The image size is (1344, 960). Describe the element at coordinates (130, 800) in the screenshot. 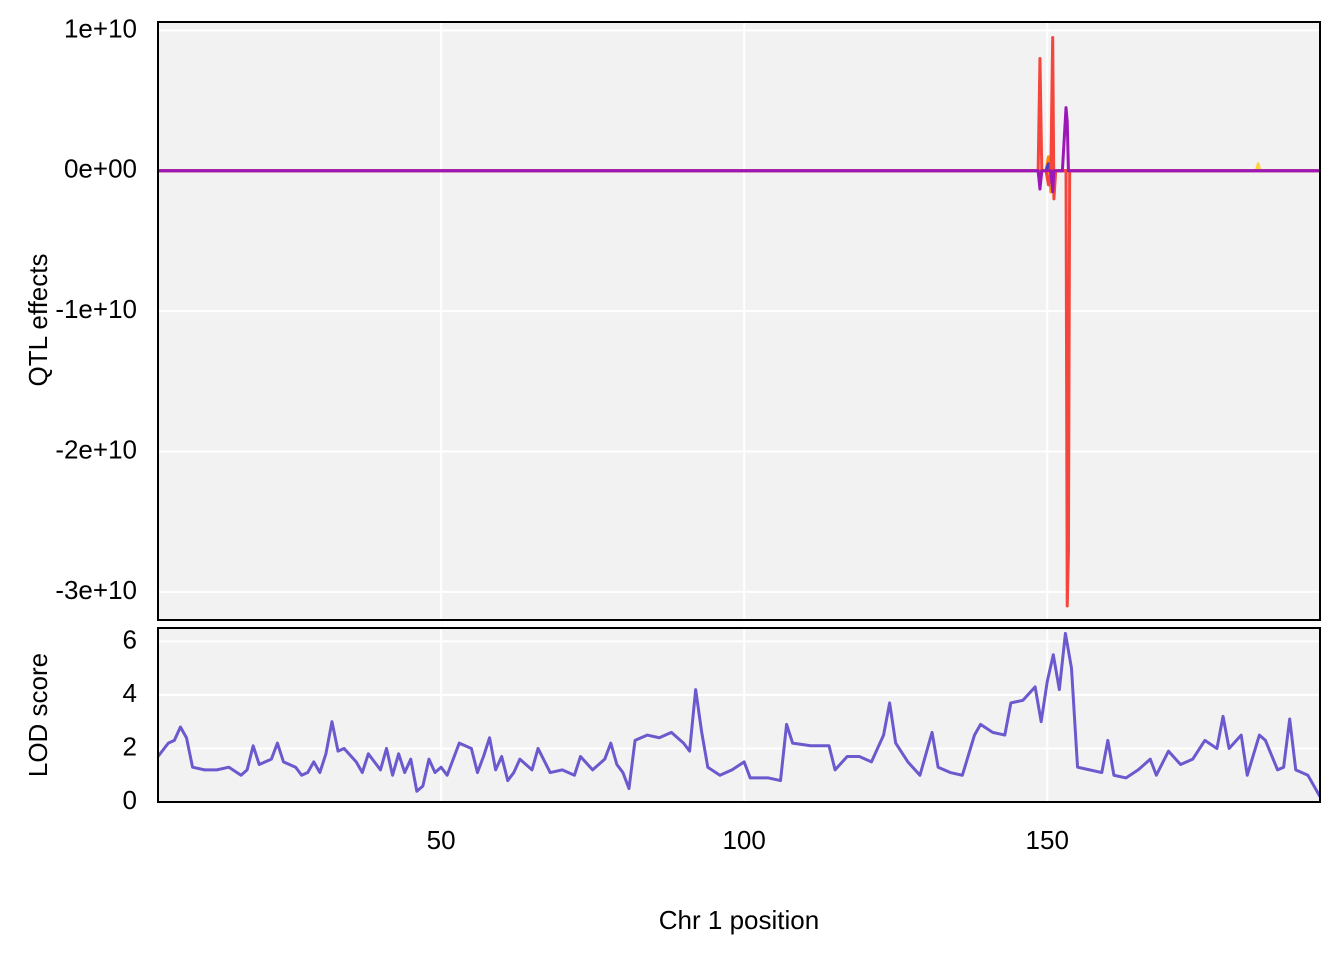

I see `y-tick-label: 0` at that location.